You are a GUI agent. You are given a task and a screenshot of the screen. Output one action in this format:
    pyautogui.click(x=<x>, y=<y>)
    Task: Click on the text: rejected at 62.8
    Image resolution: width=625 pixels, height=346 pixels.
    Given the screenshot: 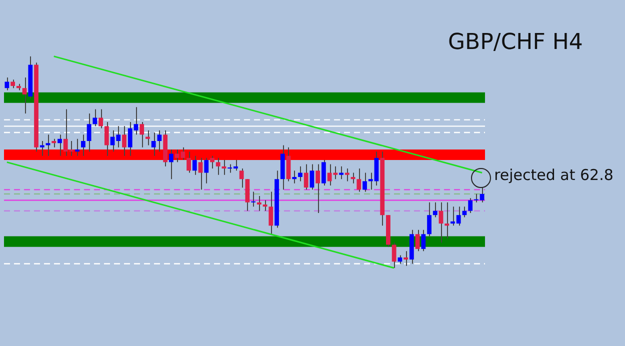 What is the action you would take?
    pyautogui.click(x=554, y=175)
    